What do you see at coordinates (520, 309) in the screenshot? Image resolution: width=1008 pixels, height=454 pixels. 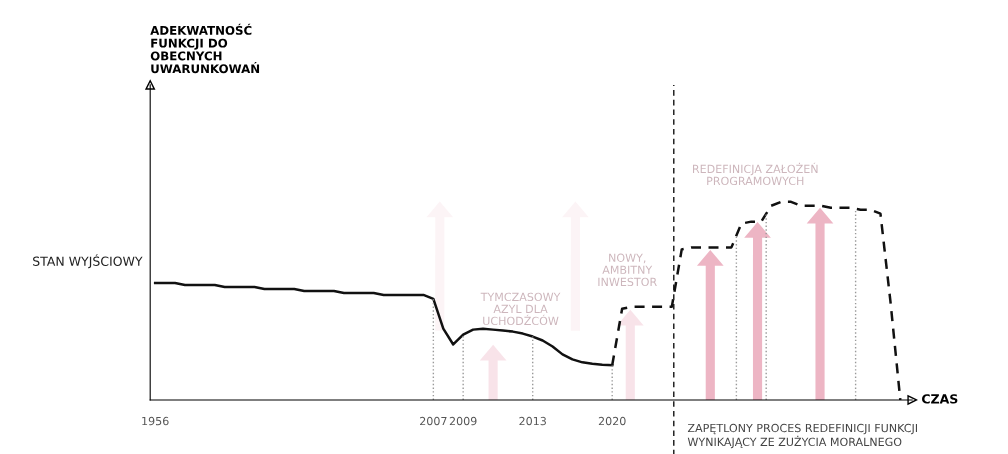 I see `annotation: TYMCZASOWY AZYL DLA UCHODŹCÓW` at bounding box center [520, 309].